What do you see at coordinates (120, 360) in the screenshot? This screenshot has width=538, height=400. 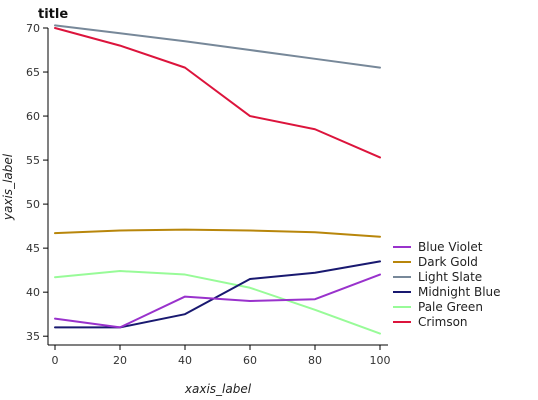 I see `x-tick-label: 20` at bounding box center [120, 360].